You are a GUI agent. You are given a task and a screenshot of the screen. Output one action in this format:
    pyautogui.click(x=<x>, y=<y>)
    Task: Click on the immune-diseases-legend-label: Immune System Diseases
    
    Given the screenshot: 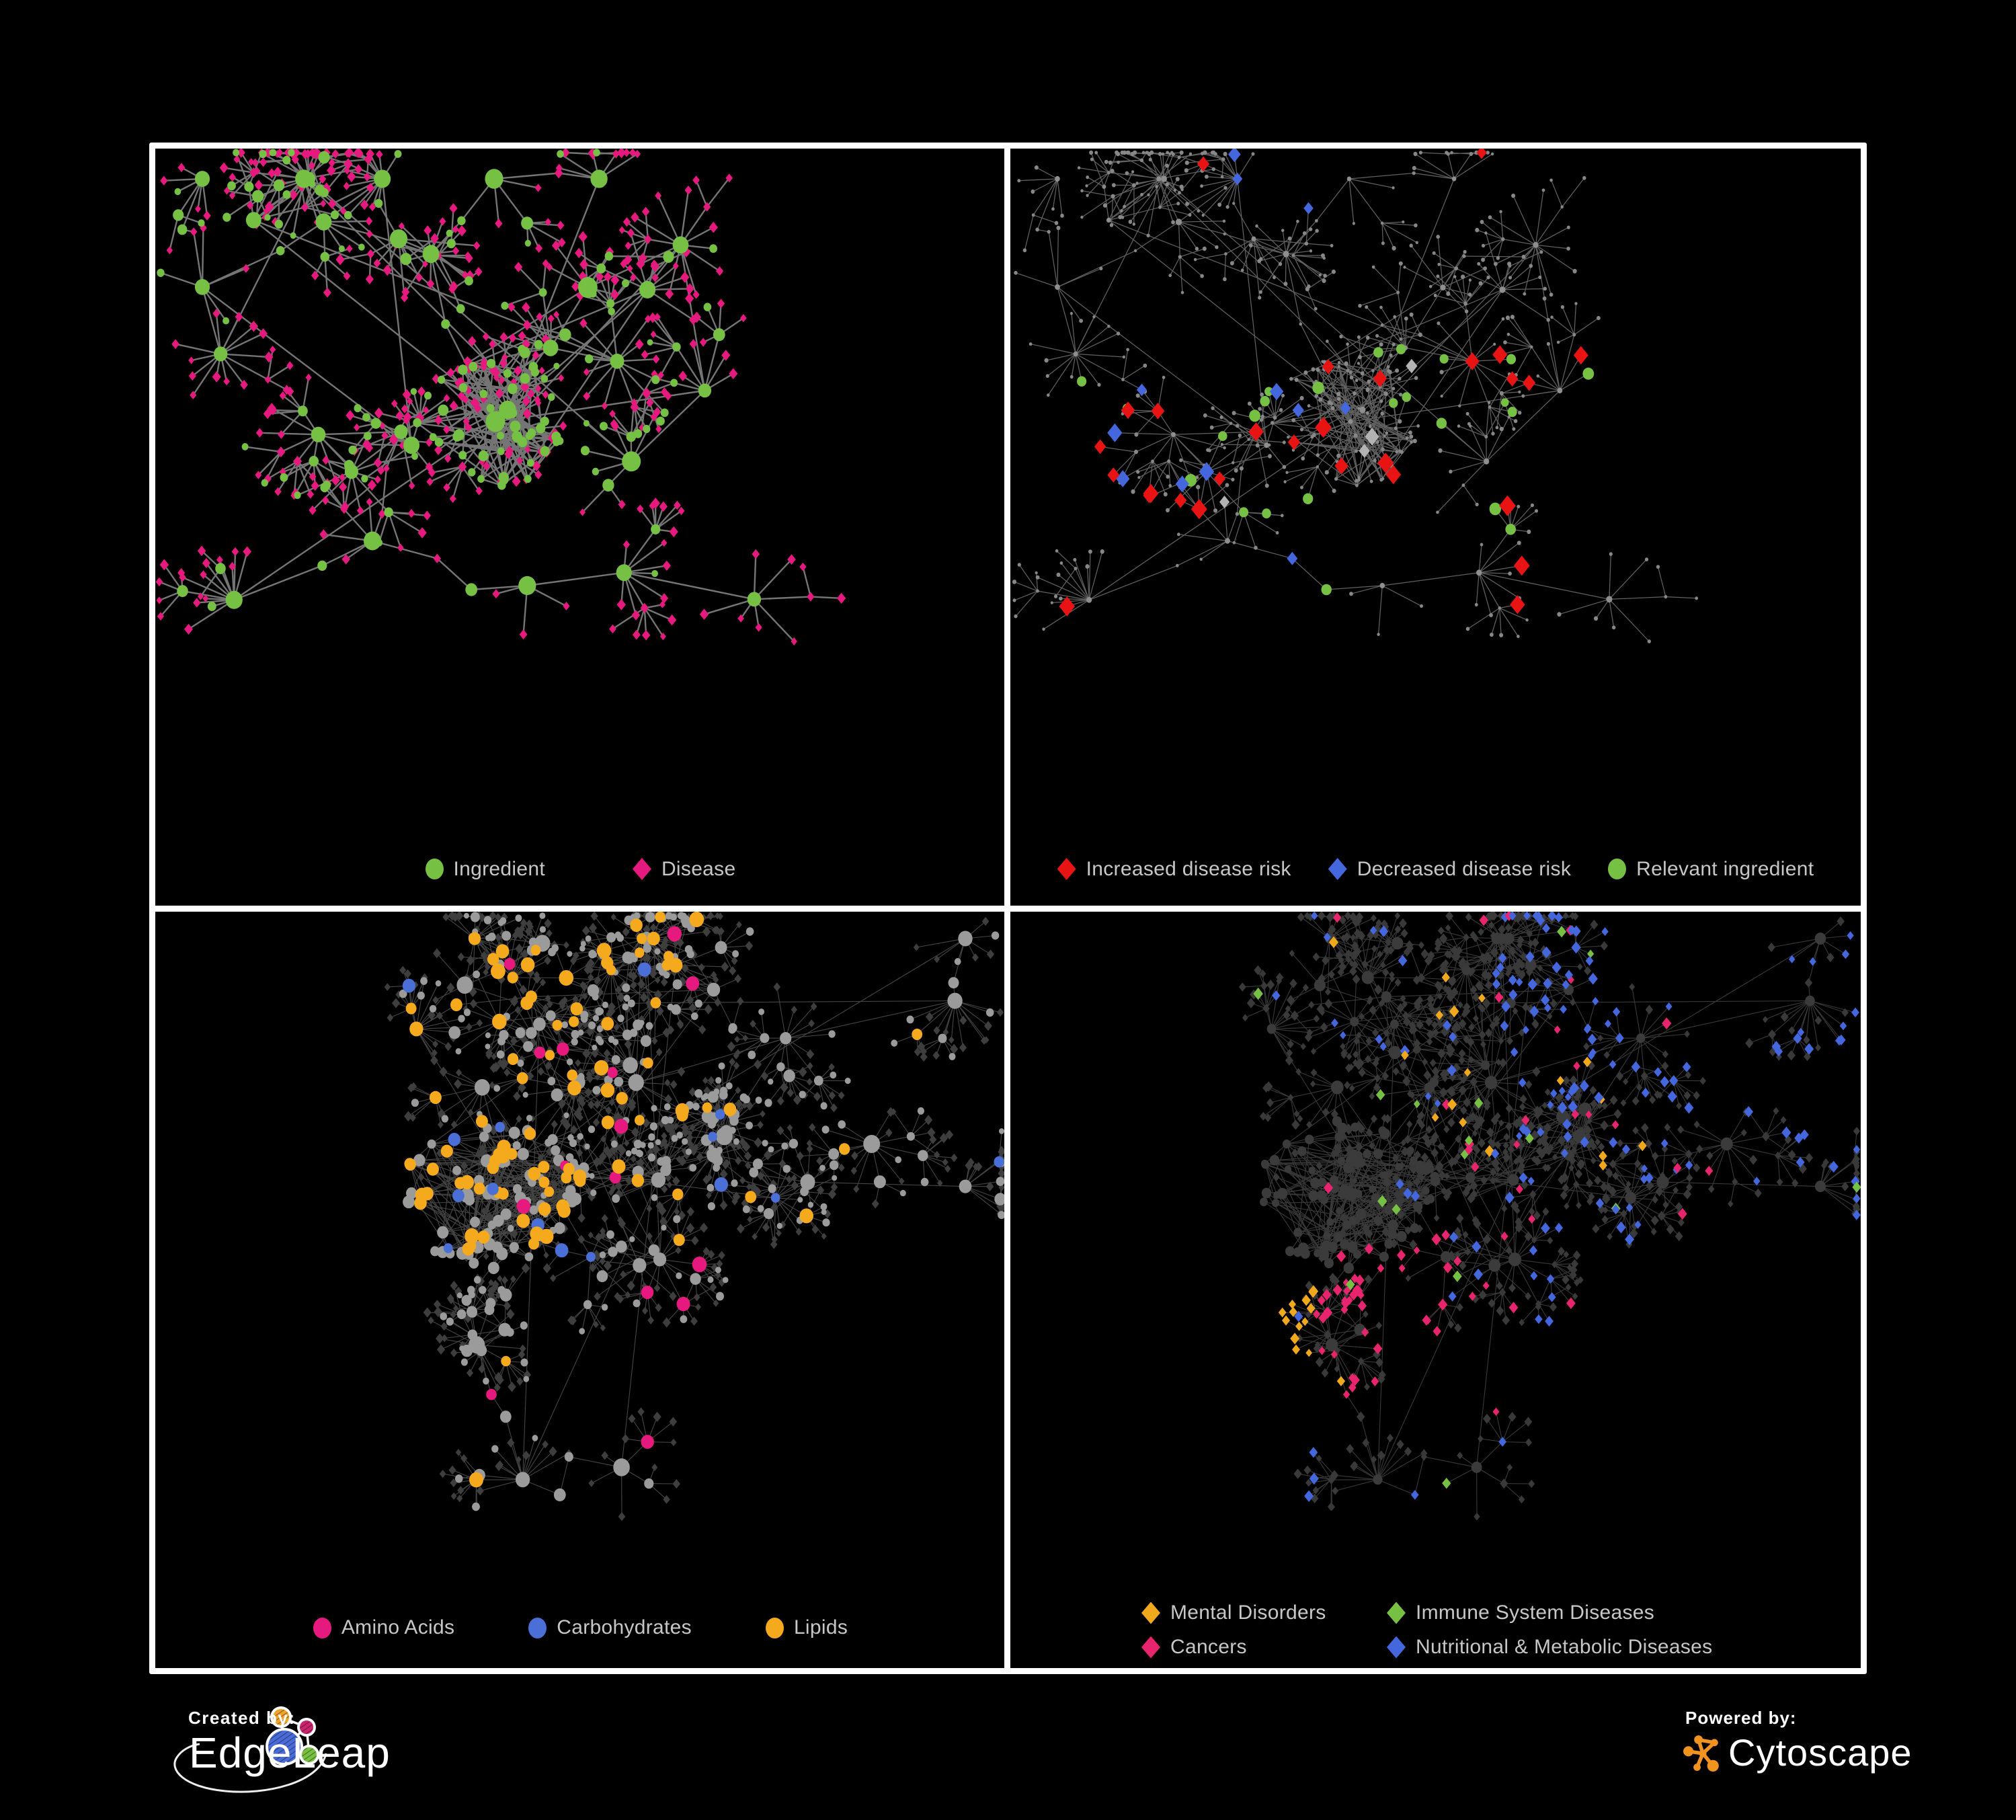 What is the action you would take?
    pyautogui.click(x=1535, y=1612)
    